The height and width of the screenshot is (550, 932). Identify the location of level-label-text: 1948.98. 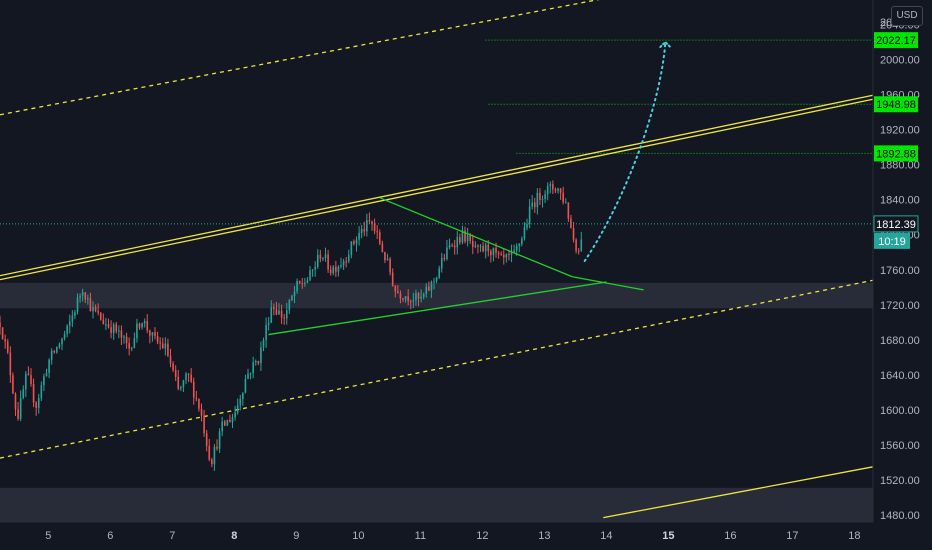
(896, 105).